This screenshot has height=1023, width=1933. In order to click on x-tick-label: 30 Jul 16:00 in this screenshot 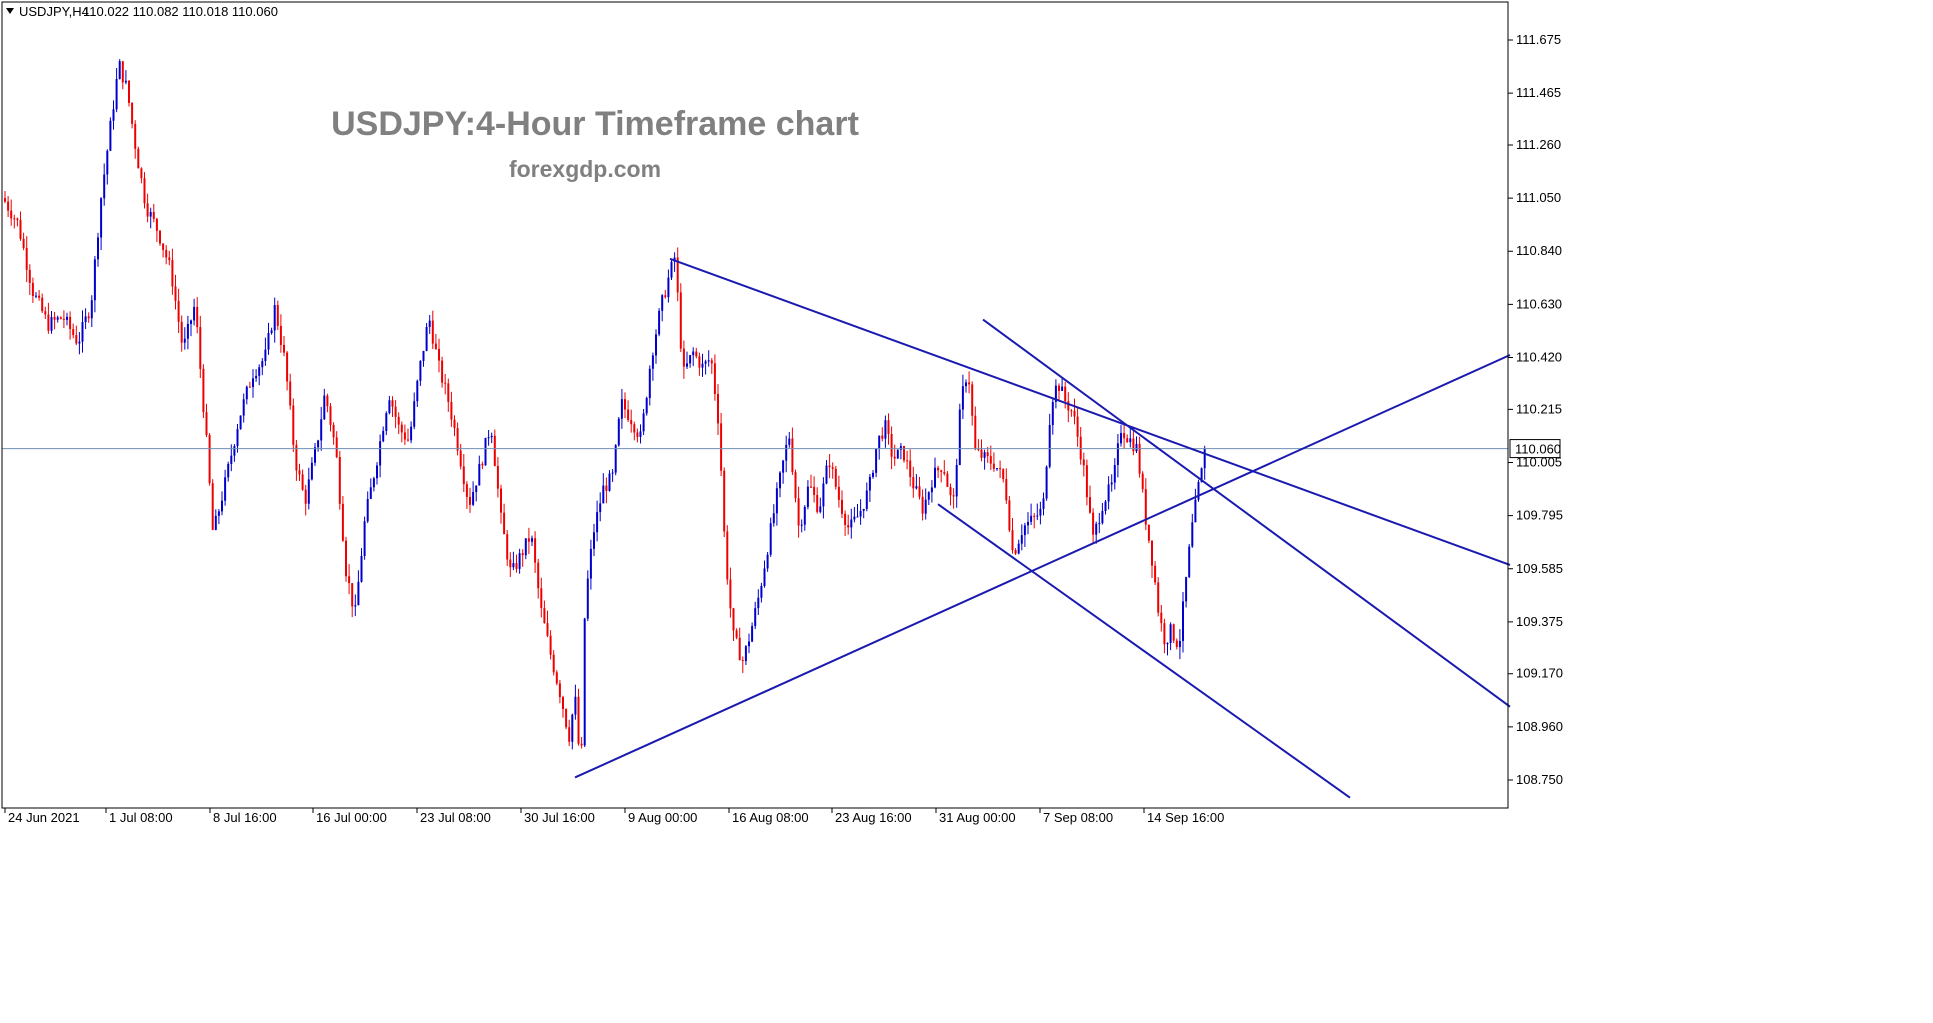, I will do `click(559, 817)`.